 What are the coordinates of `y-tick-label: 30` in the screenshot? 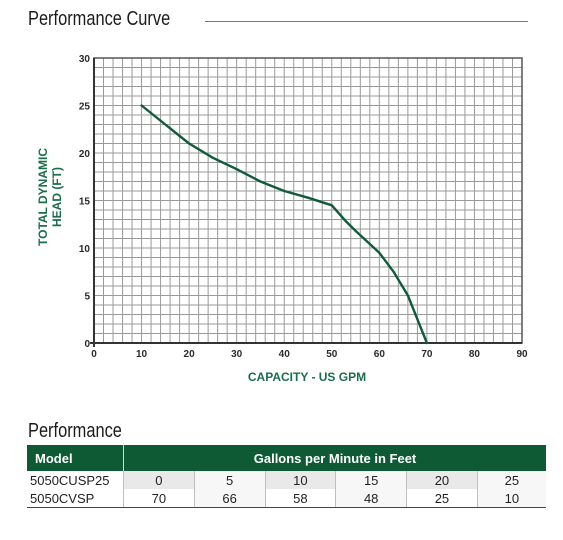 It's located at (85, 59).